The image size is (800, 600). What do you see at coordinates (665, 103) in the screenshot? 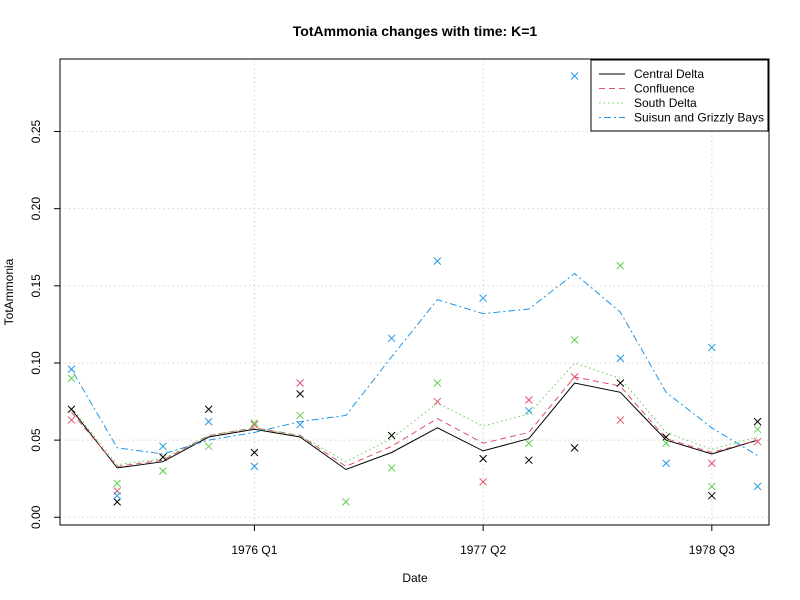
I see `legend-label: South Delta` at bounding box center [665, 103].